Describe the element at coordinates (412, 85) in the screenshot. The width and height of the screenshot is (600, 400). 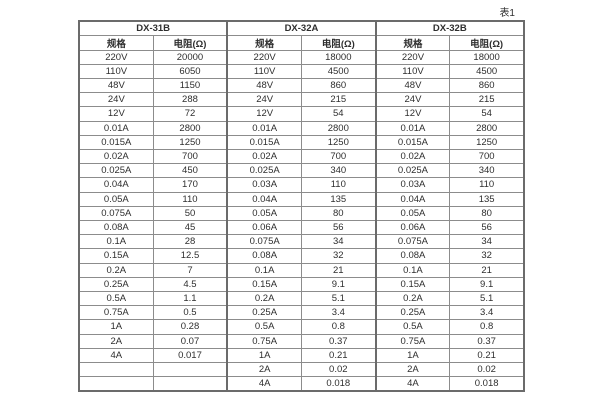
I see `spec-cell: 48V` at that location.